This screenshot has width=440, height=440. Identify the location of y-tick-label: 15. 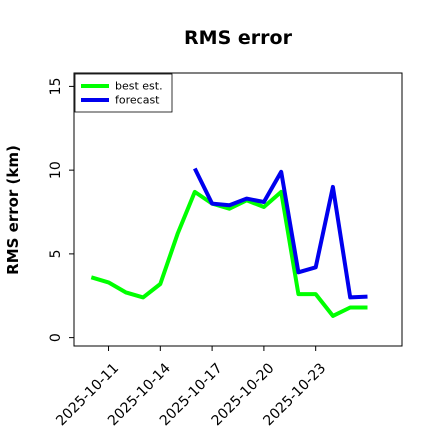
(56, 86).